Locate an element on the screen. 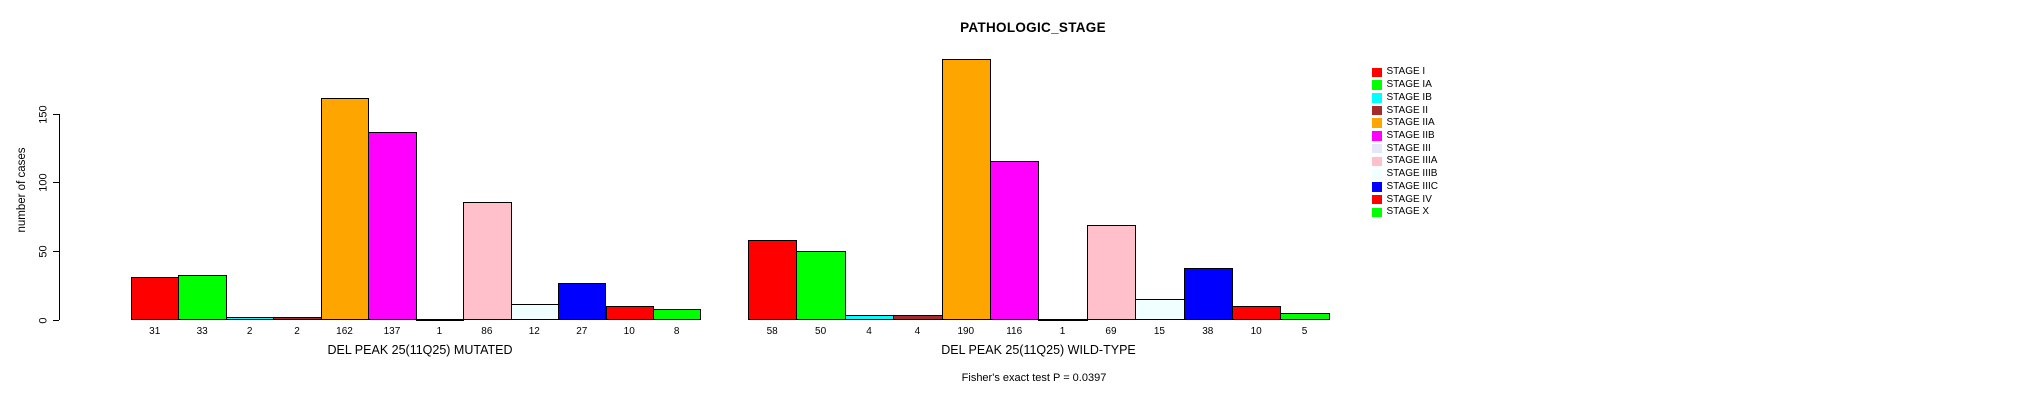 This screenshot has width=2040, height=400. bar-value-label: 137 is located at coordinates (392, 331).